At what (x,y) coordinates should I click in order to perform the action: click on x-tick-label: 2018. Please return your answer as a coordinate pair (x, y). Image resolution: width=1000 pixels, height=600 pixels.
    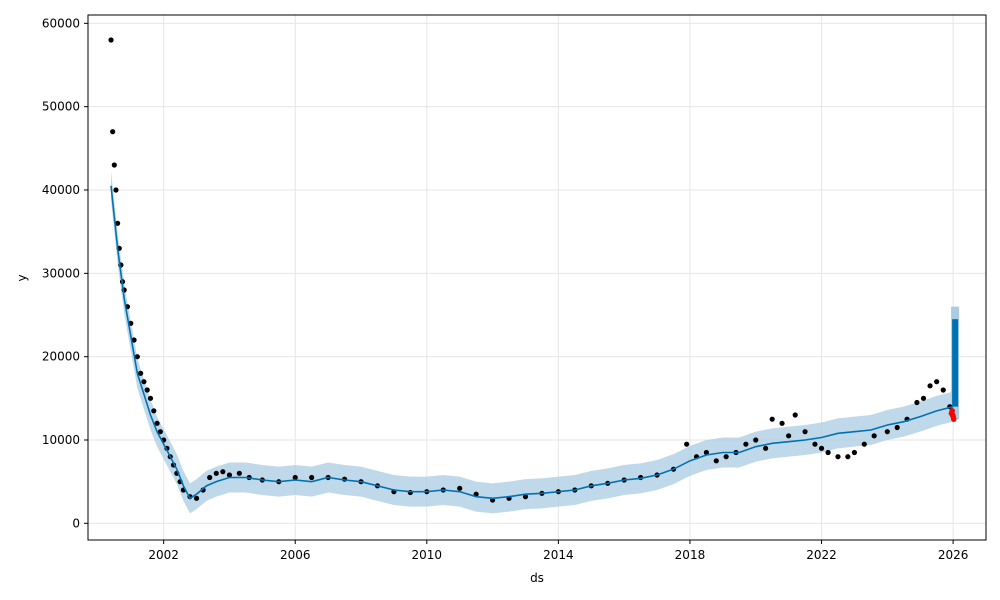
    Looking at the image, I should click on (690, 555).